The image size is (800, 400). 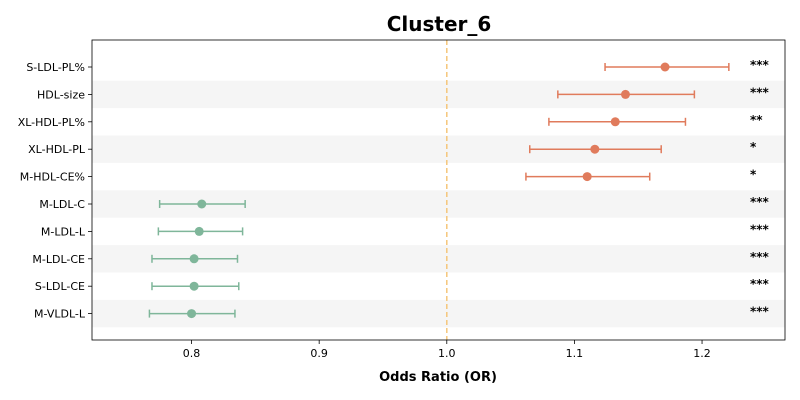 I want to click on y-tick-label: HDL-size, so click(x=61, y=94).